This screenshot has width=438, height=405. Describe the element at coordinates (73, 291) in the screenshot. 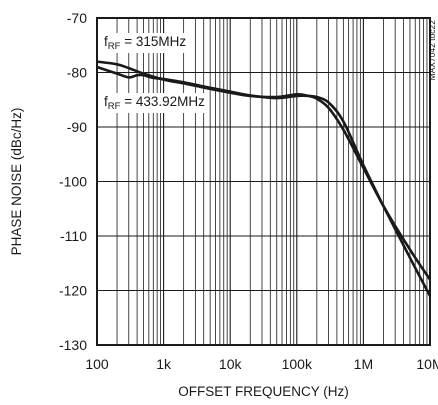

I see `y-tick-label: -120` at that location.